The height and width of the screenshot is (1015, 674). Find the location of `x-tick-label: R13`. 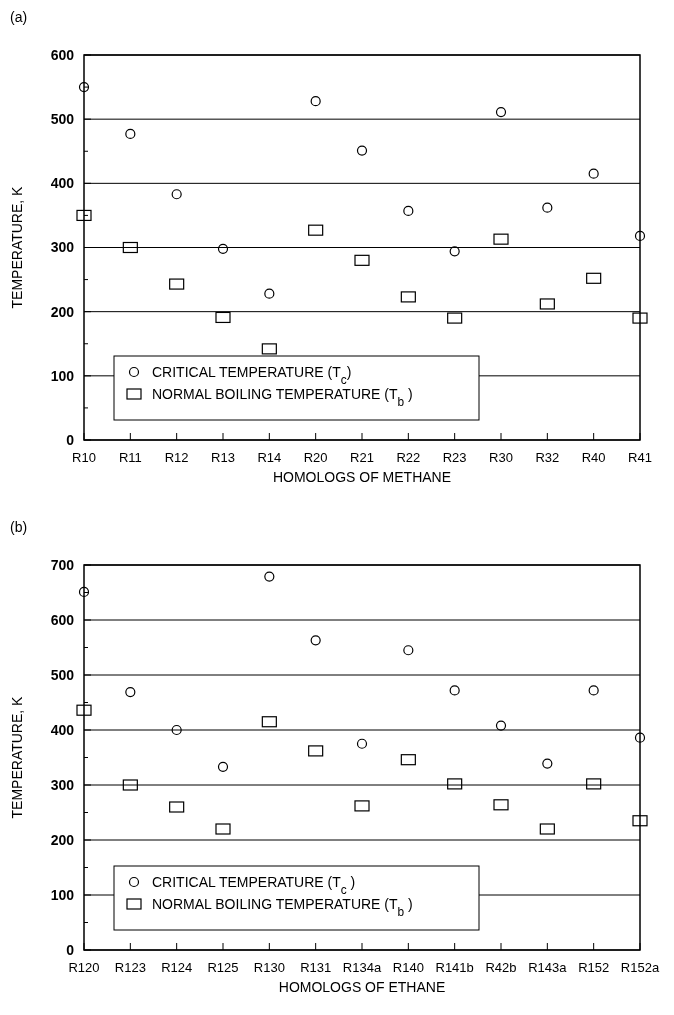

x-tick-label: R13 is located at coordinates (223, 457).